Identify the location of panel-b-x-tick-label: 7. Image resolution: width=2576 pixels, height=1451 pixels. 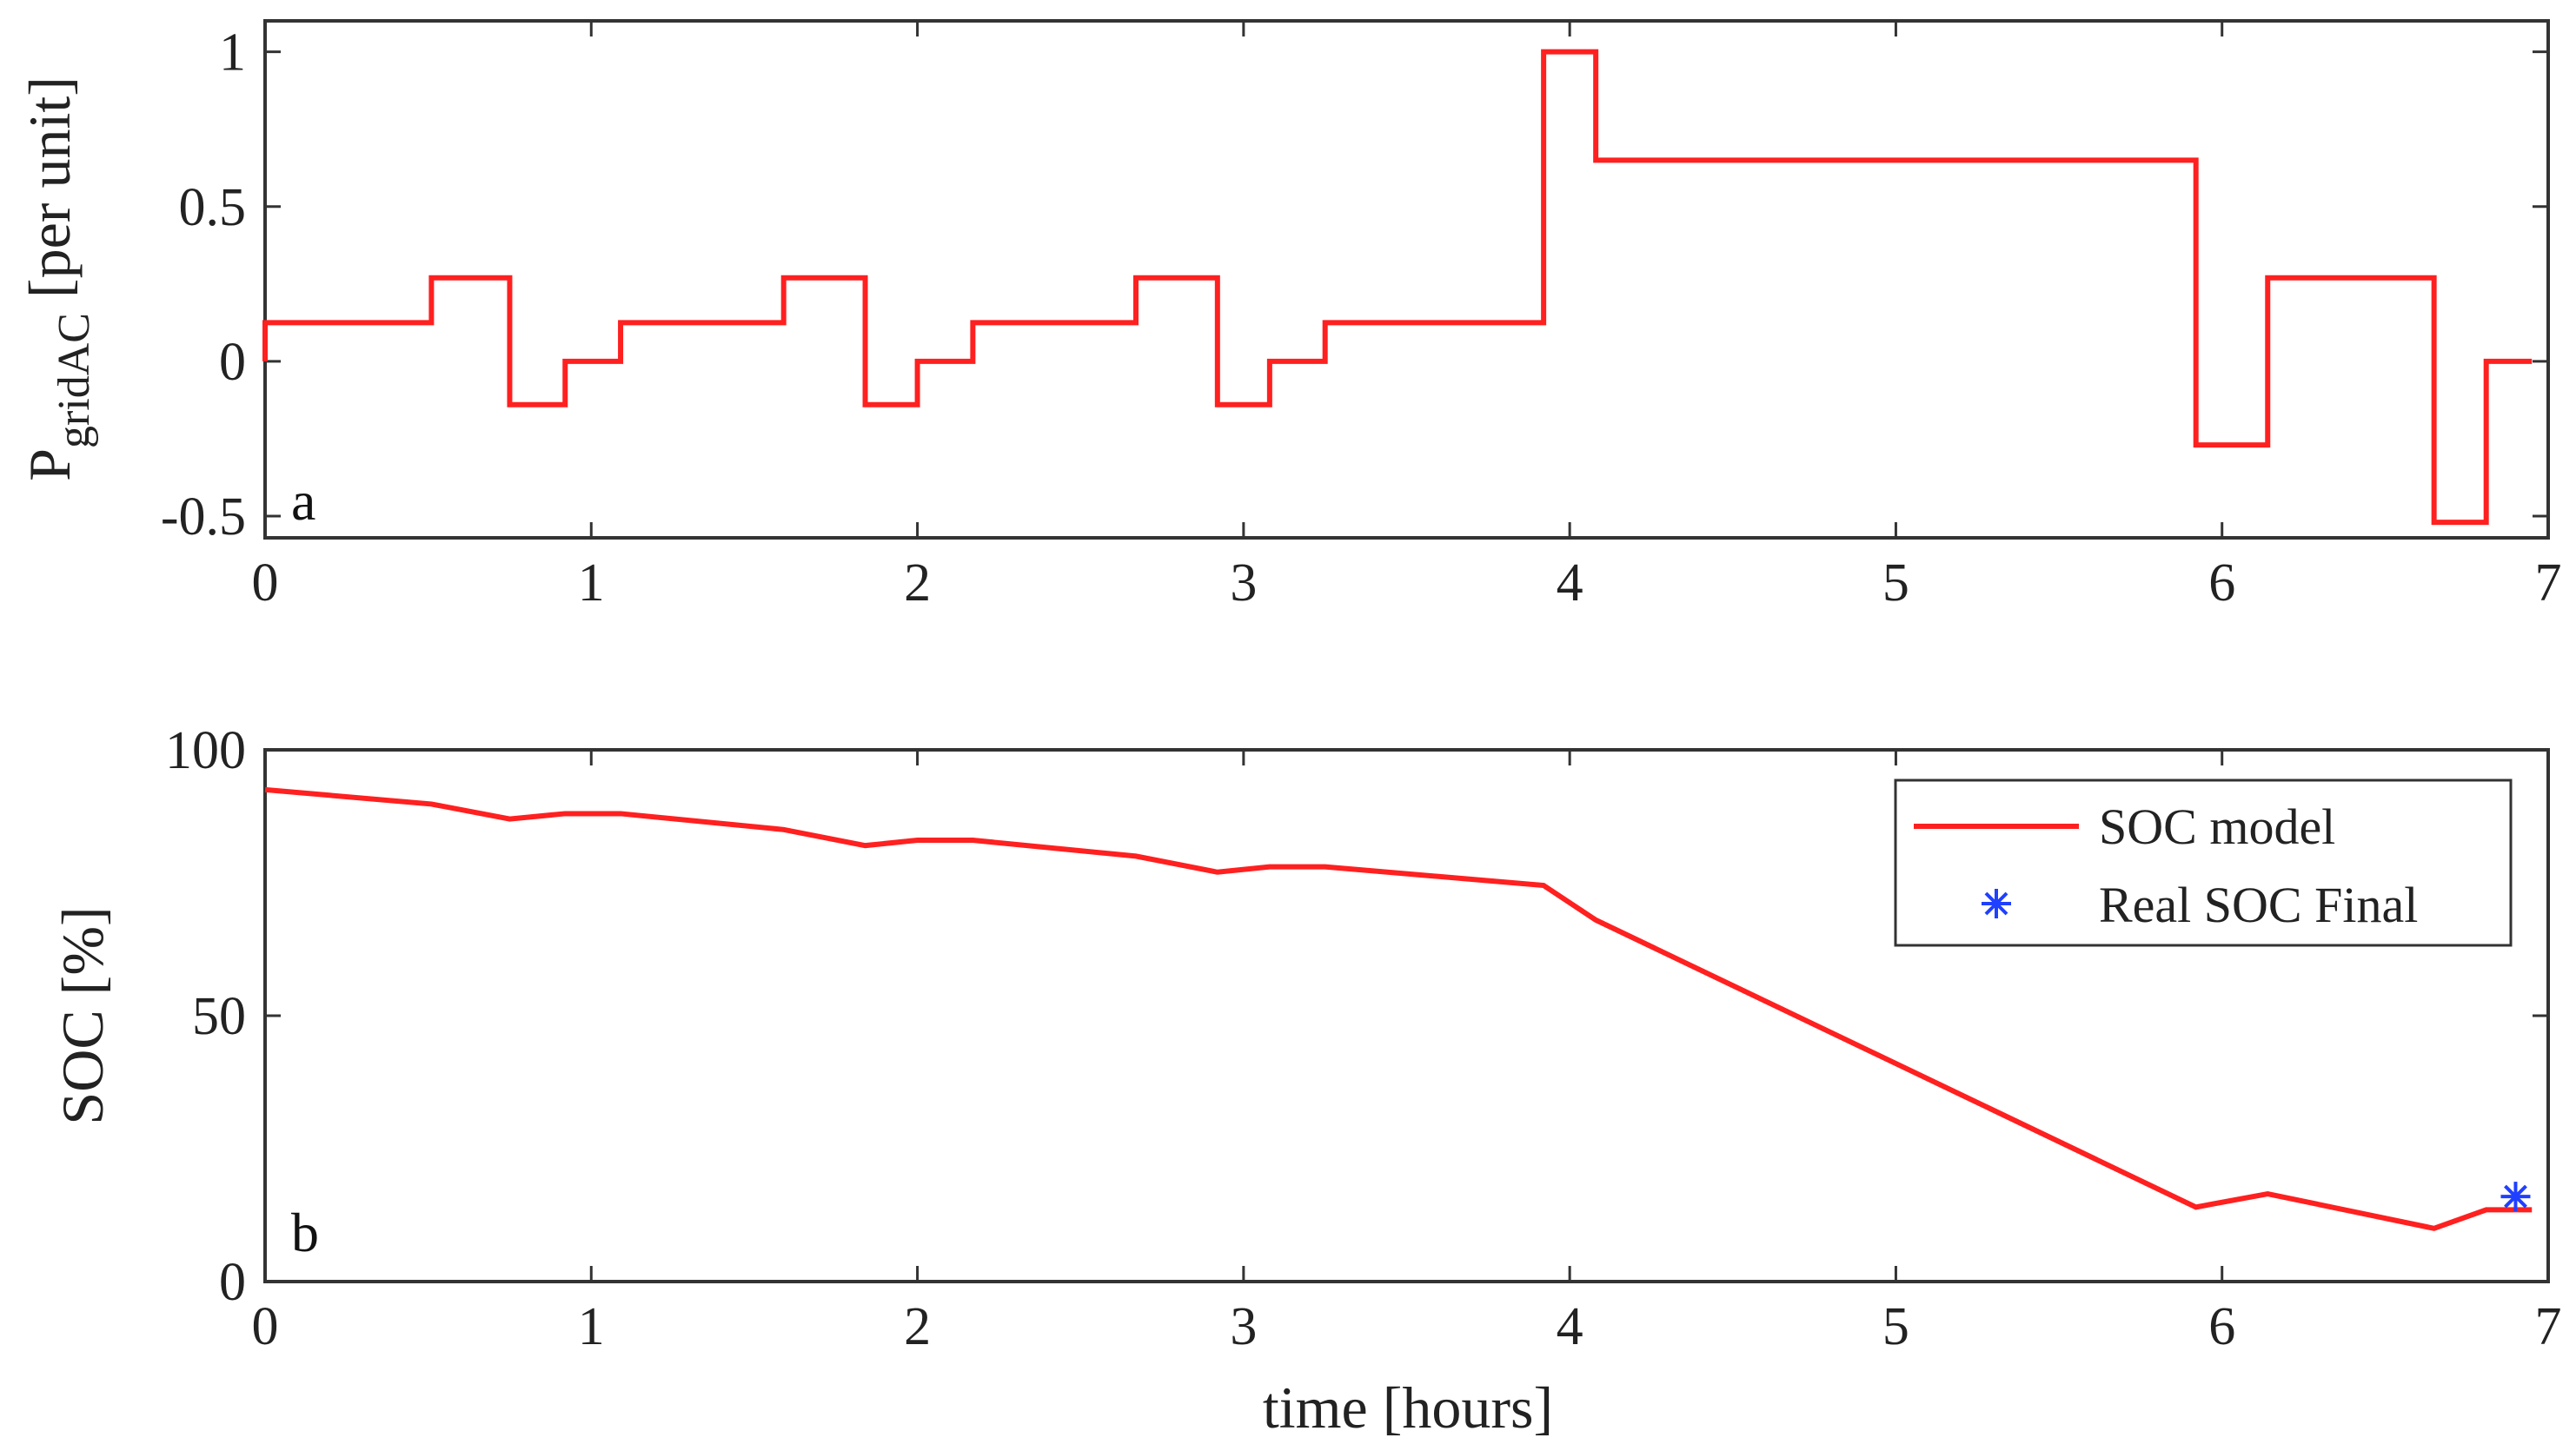
(2548, 1326).